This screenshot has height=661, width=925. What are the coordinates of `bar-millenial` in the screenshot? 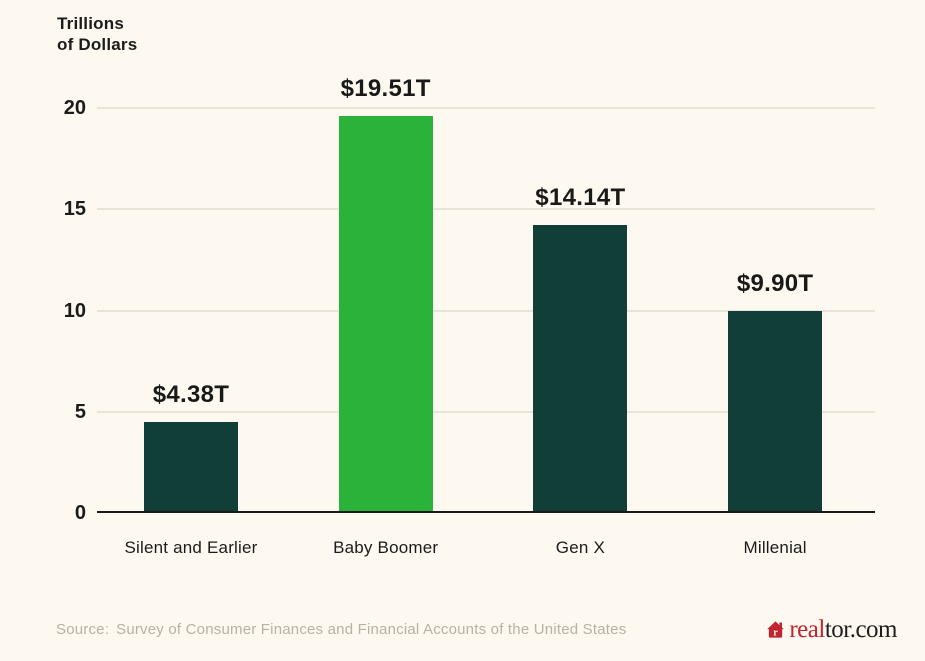 It's located at (775, 410).